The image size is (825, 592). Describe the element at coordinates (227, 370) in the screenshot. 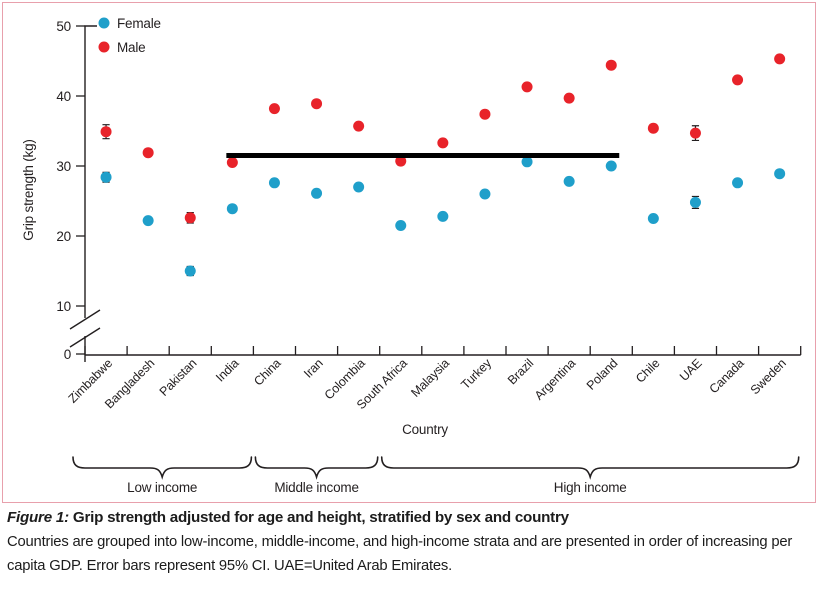

I see `x-label-india: India` at that location.